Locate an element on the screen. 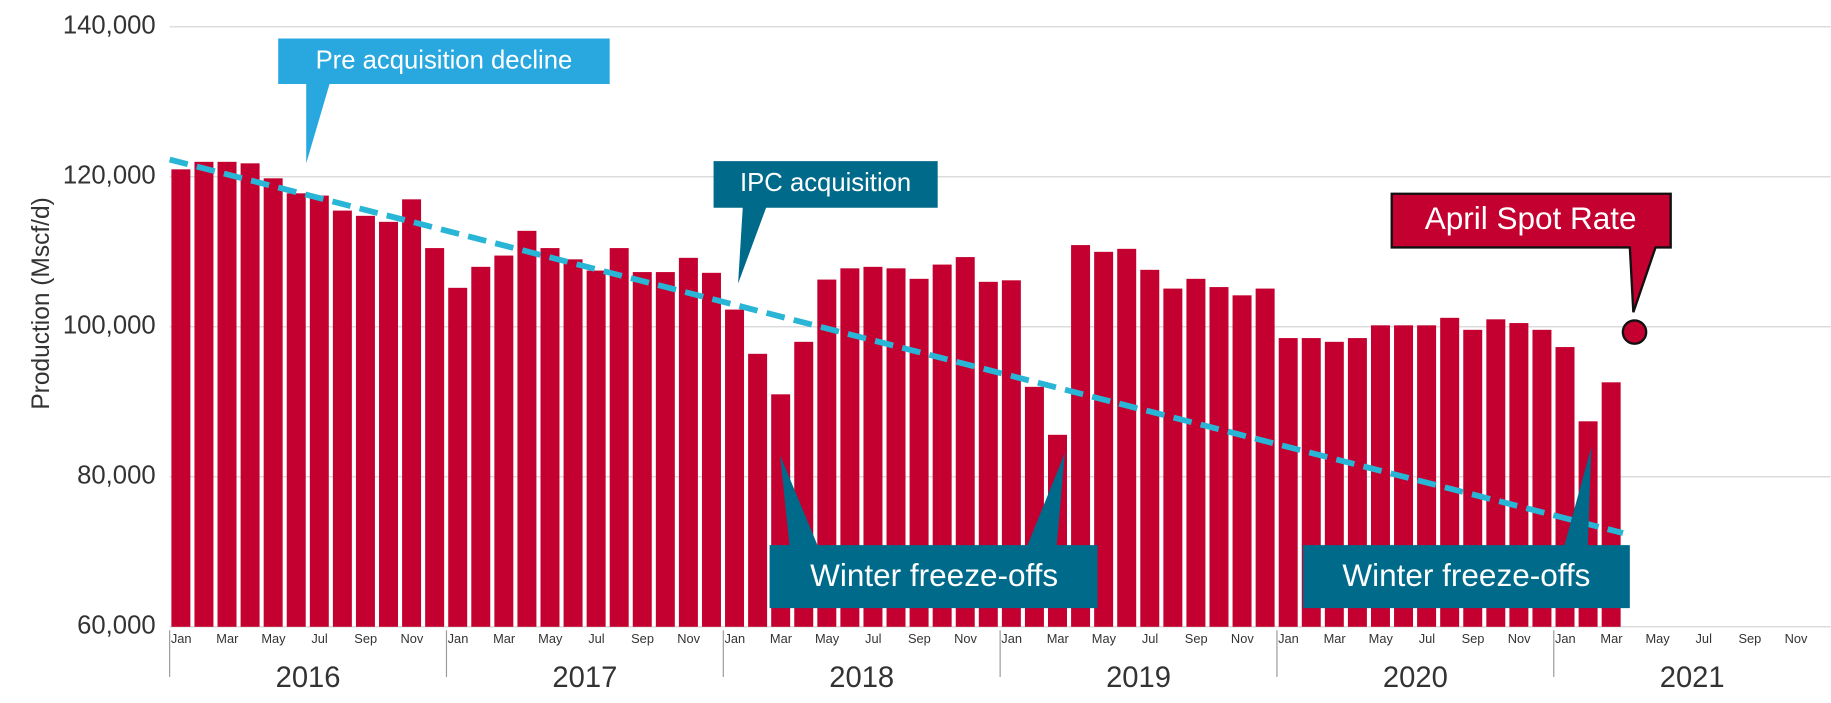  annotation: IPC acquisition is located at coordinates (825, 183).